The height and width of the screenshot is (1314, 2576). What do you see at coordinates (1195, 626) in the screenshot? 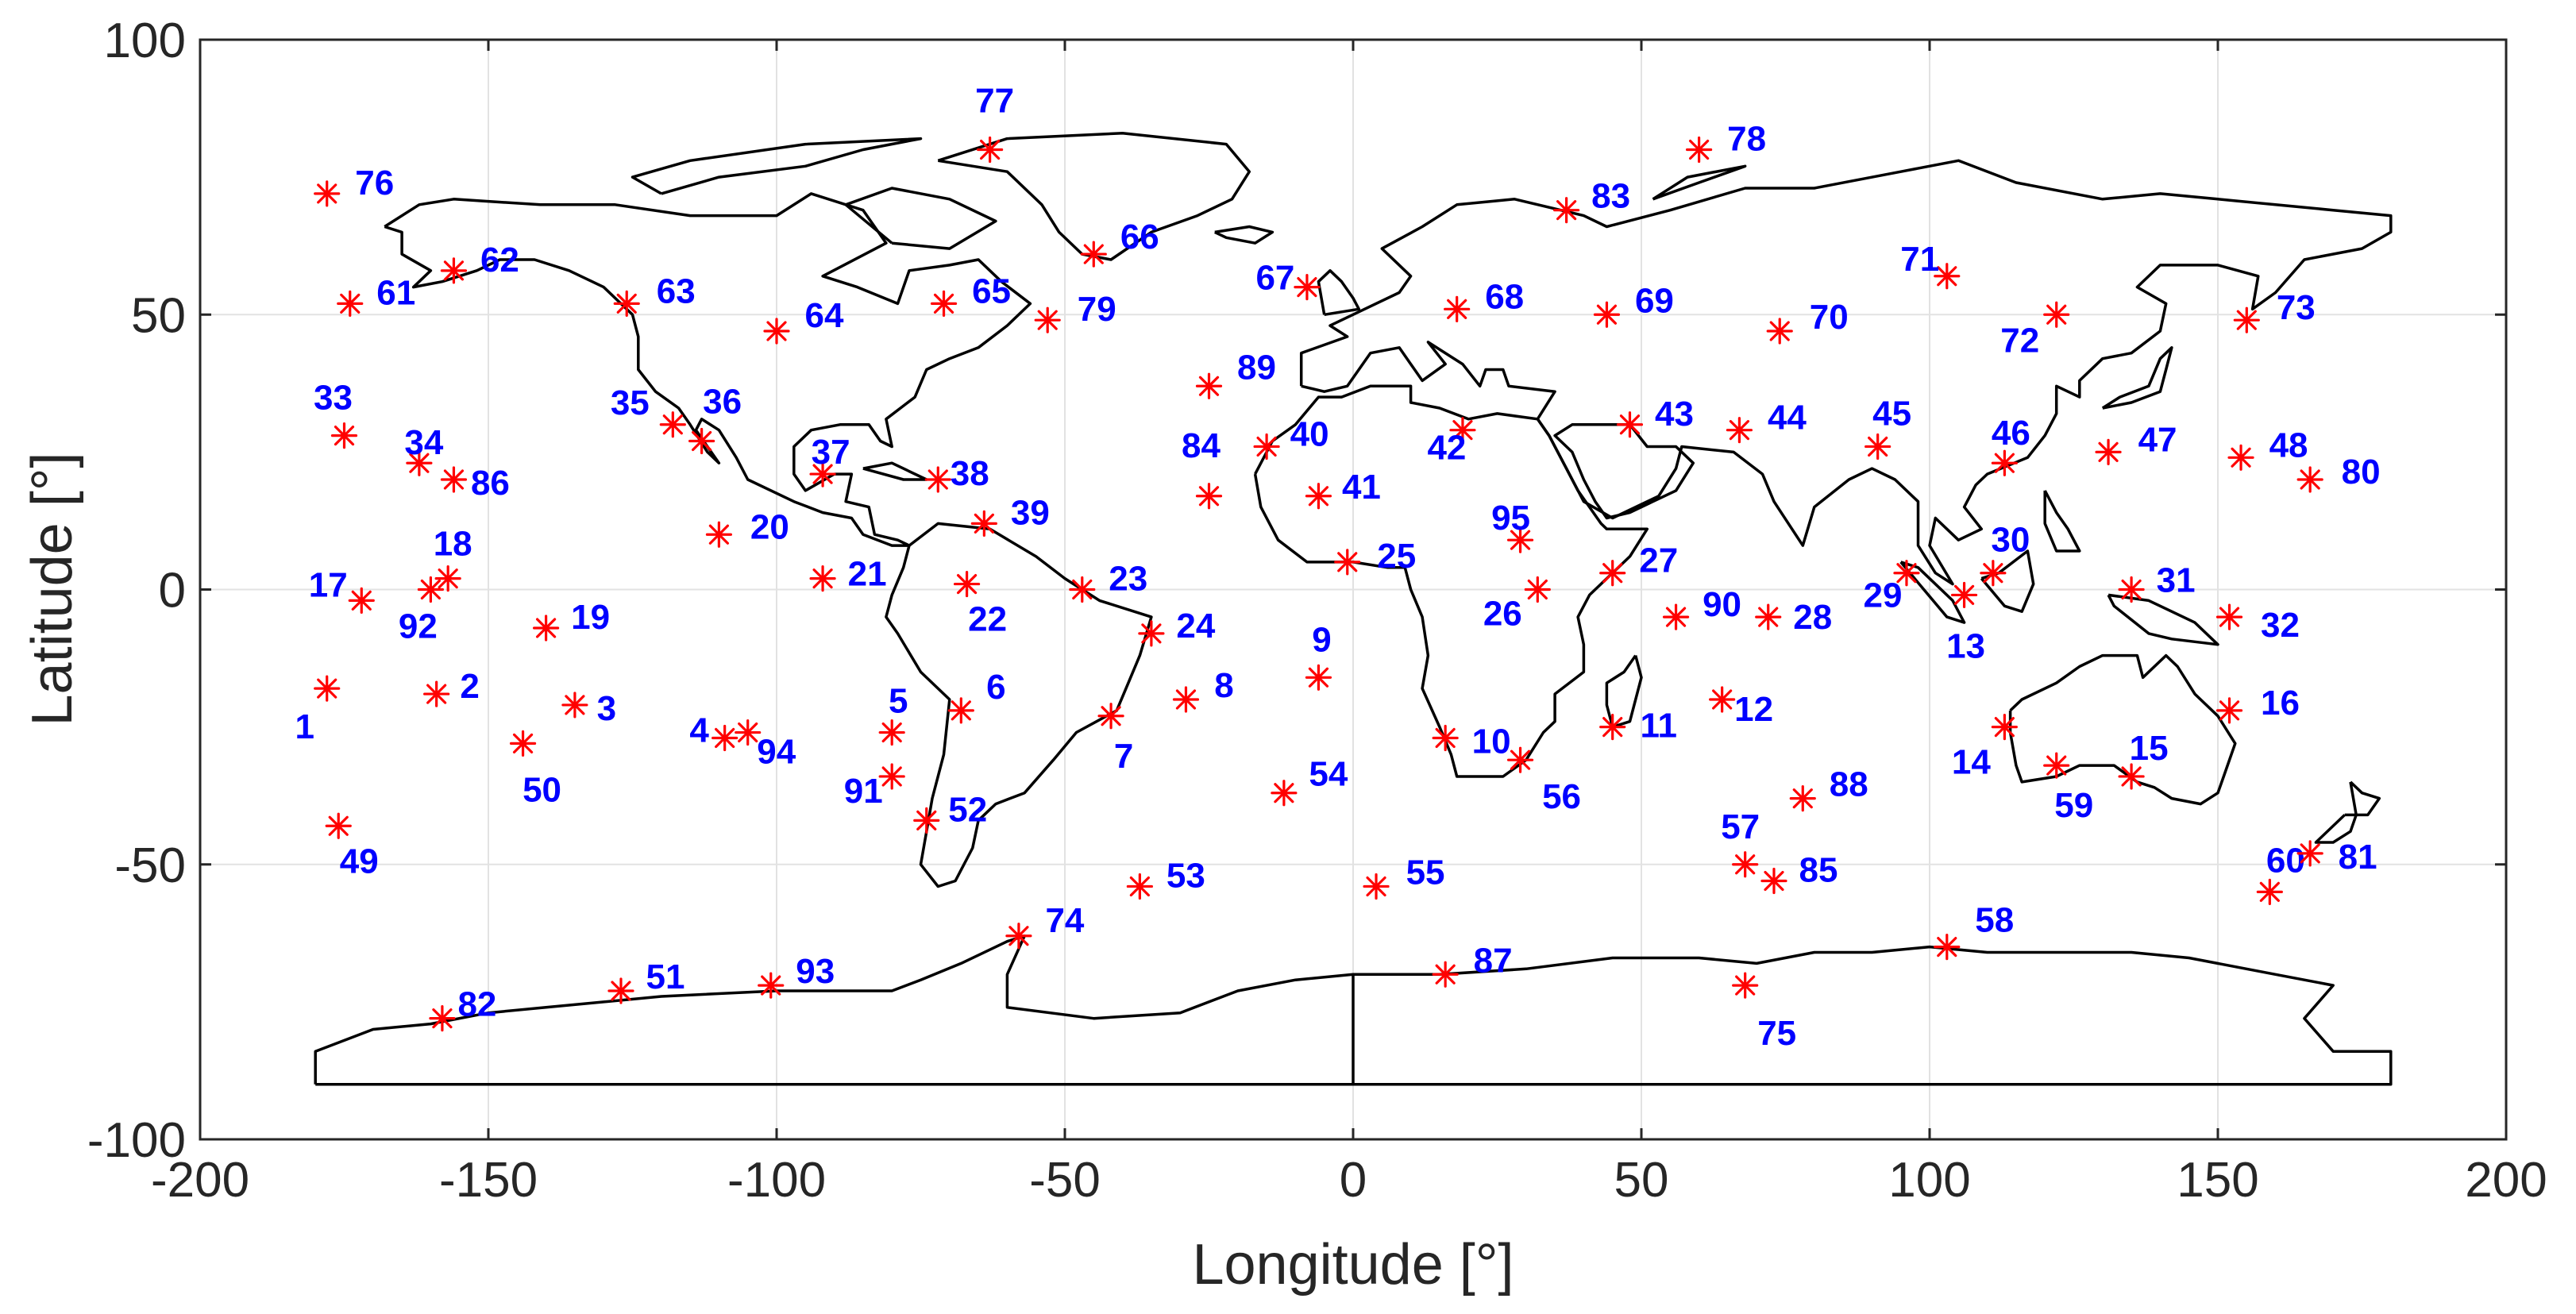
I see `station-label-24: 24` at bounding box center [1195, 626].